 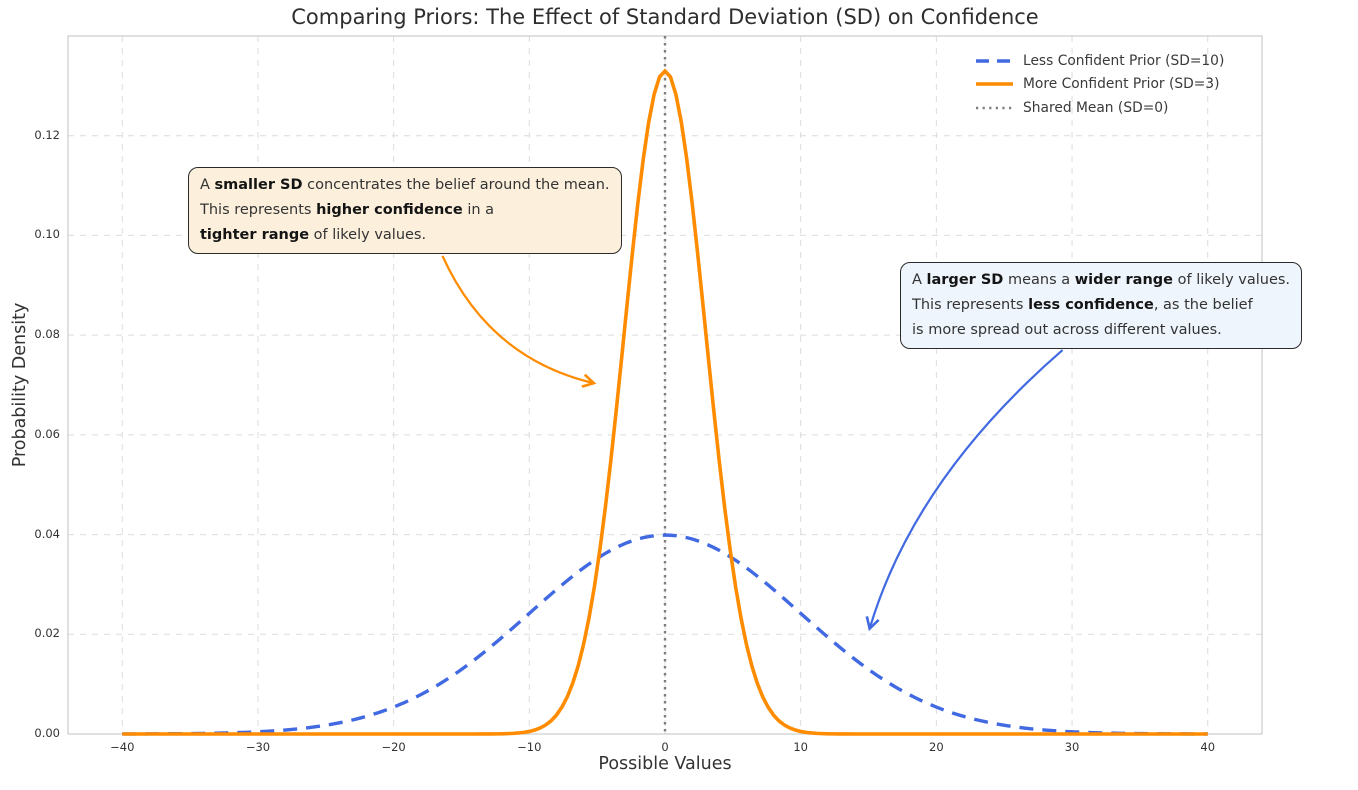 I want to click on y-tick-label: 0.00, so click(x=47, y=733).